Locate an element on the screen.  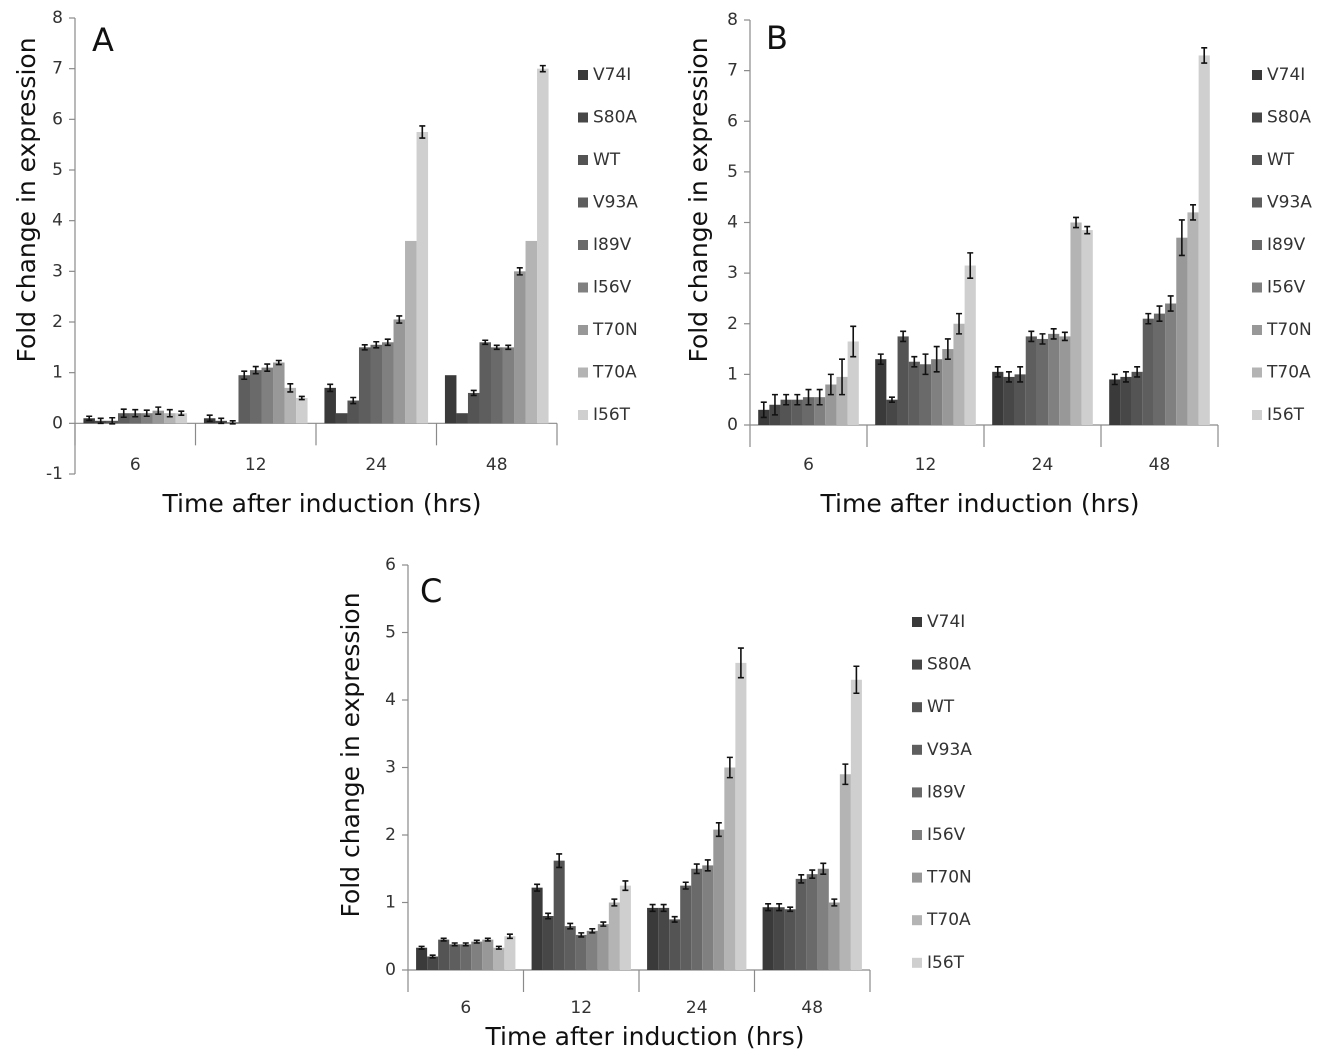
y-tick-label: 8 is located at coordinates (57, 18).